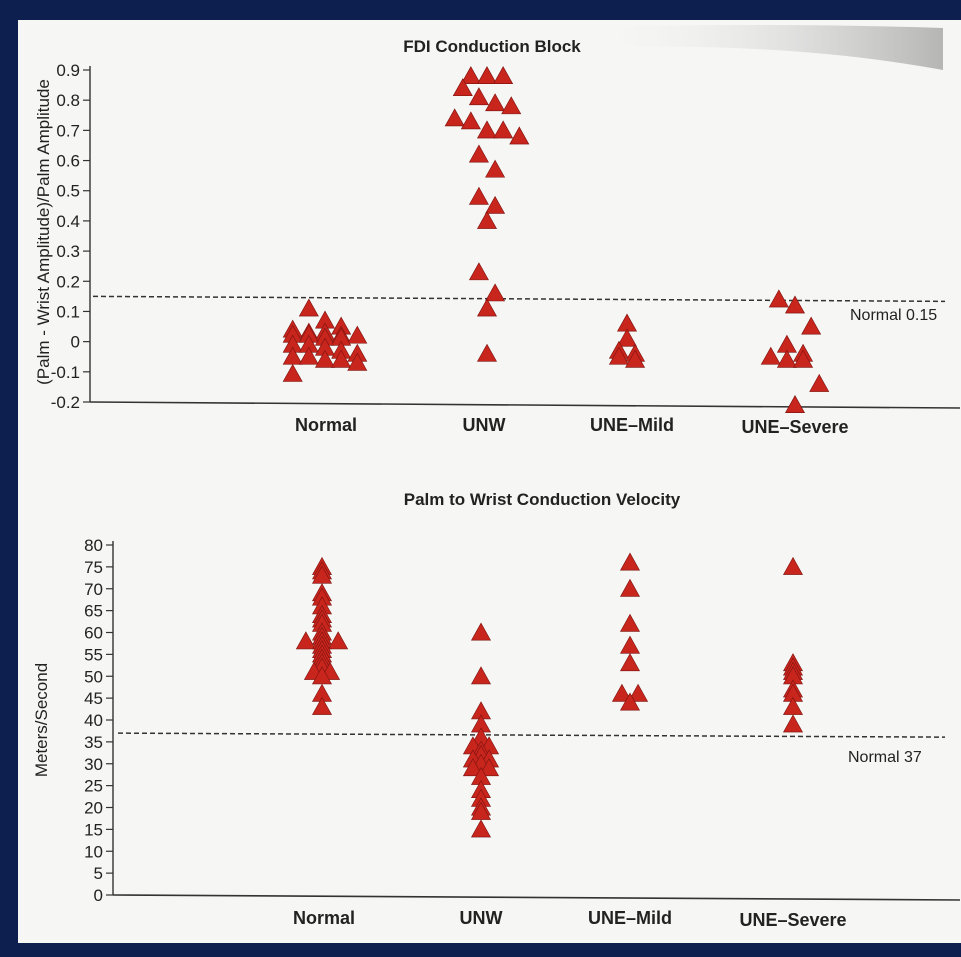 This screenshot has height=957, width=961. What do you see at coordinates (68, 161) in the screenshot?
I see `y-tick-label: 0.6` at bounding box center [68, 161].